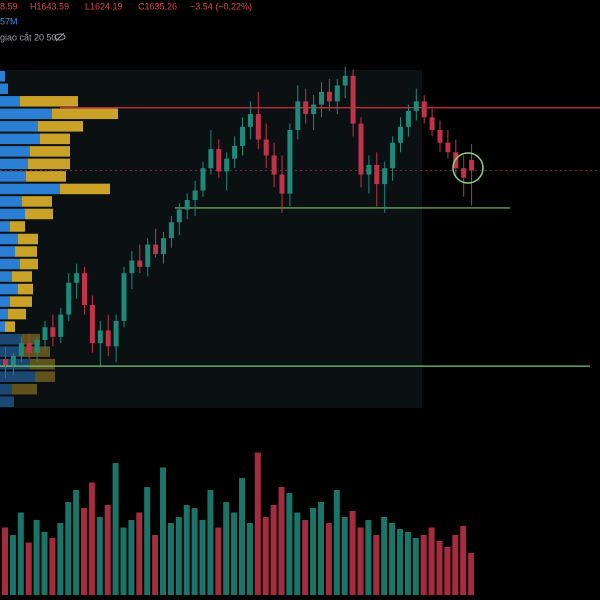 This screenshot has height=600, width=600. Describe the element at coordinates (28, 37) in the screenshot. I see `indicator-label: giao cắt 20 50` at that location.